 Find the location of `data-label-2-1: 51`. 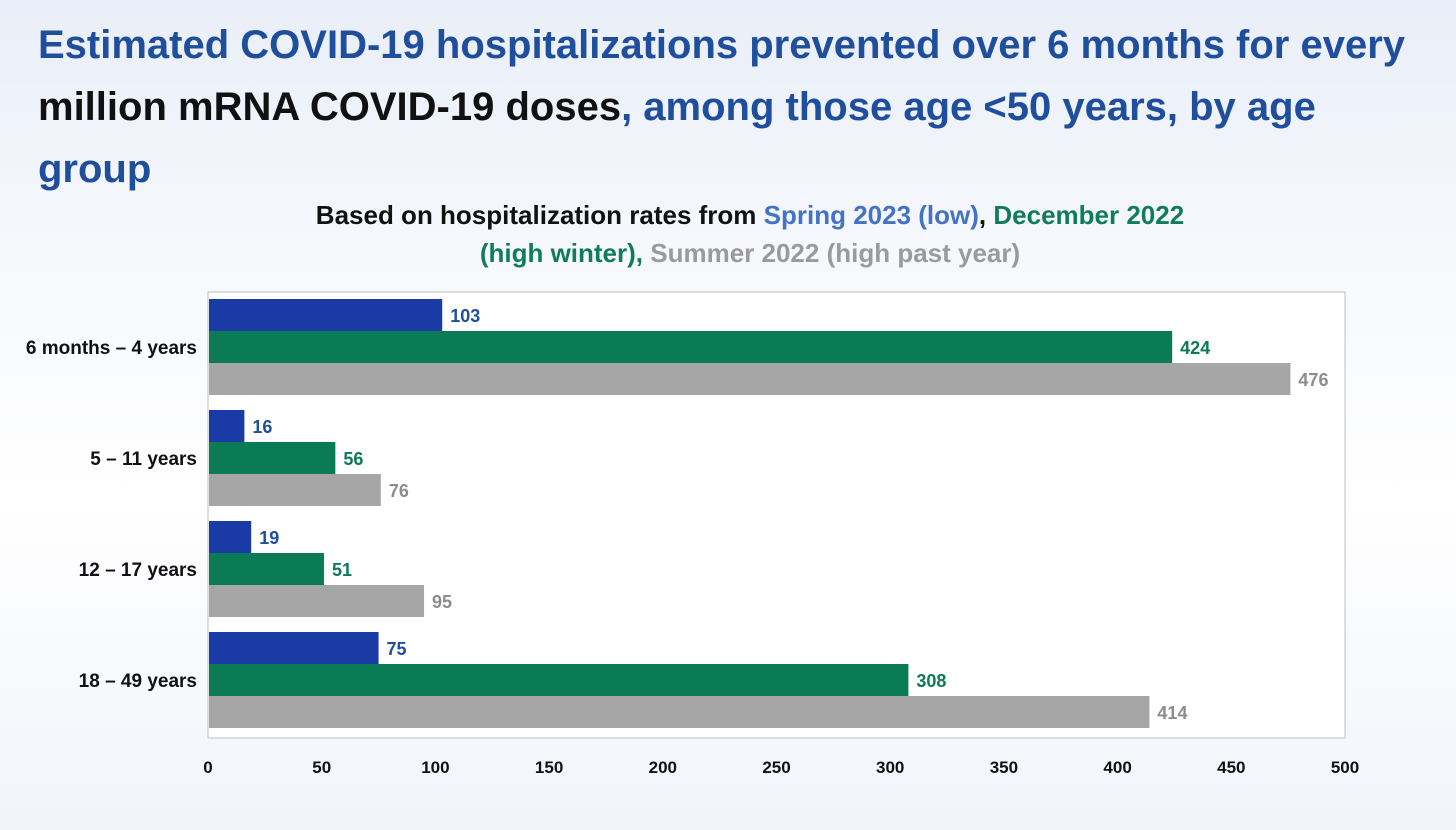

data-label-2-1: 51 is located at coordinates (342, 570).